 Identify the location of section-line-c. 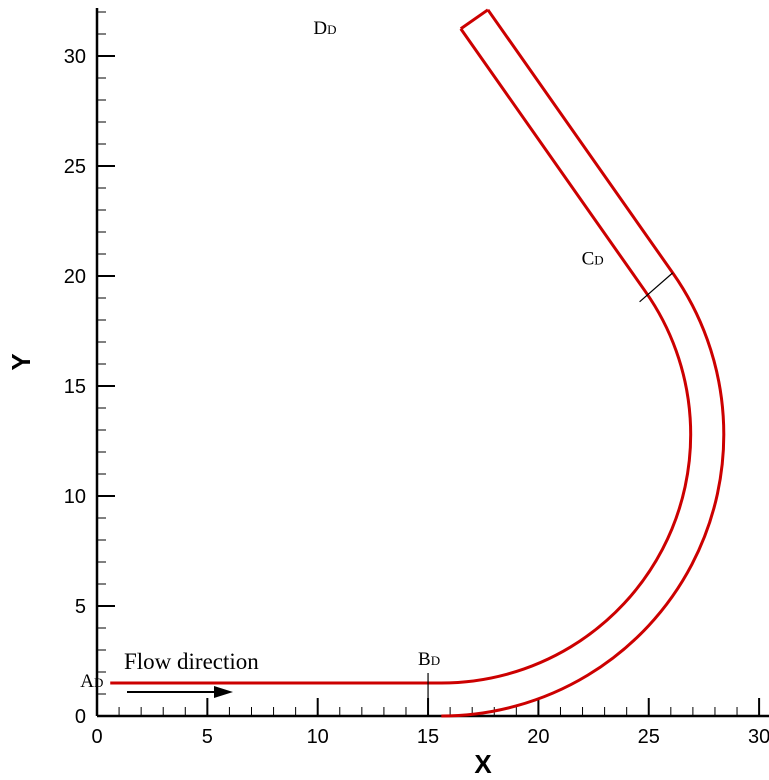
(656, 287).